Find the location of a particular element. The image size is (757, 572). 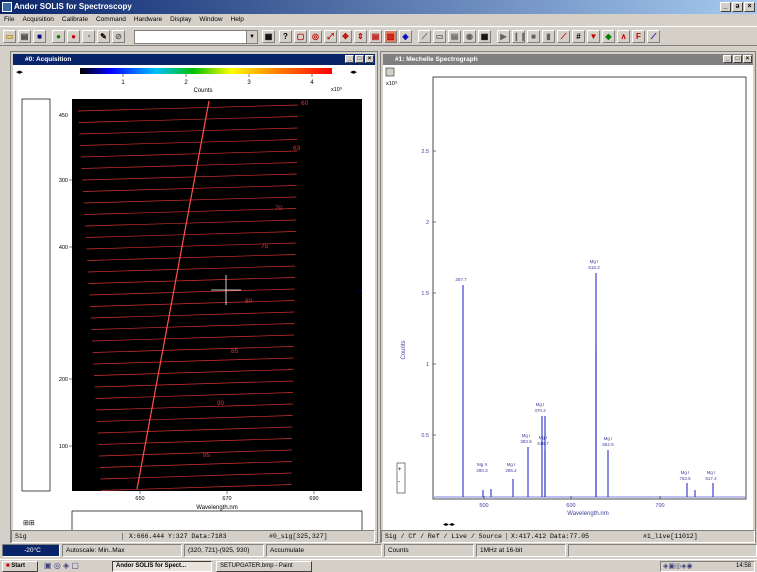

colorbar-tick-label: 3 is located at coordinates (249, 83).